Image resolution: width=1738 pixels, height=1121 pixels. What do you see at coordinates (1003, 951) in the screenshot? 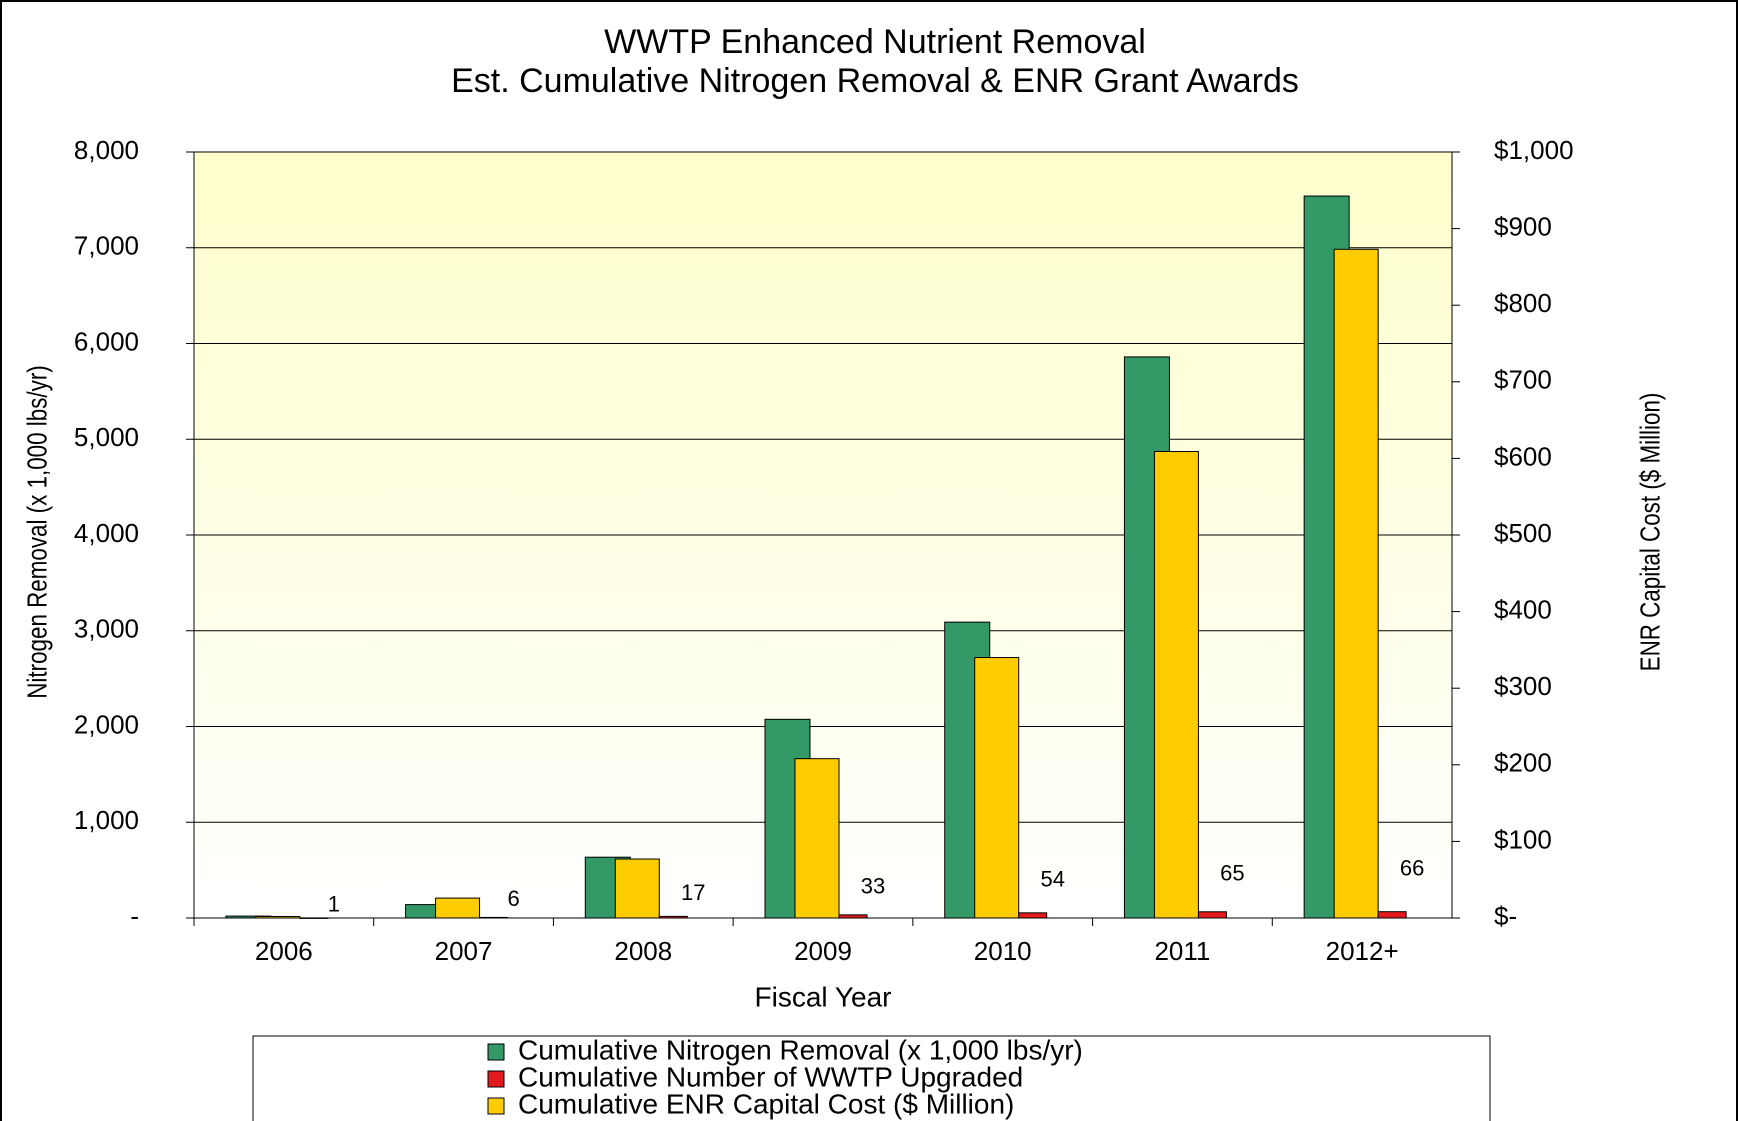
I see `x-tick-label: 2010` at bounding box center [1003, 951].